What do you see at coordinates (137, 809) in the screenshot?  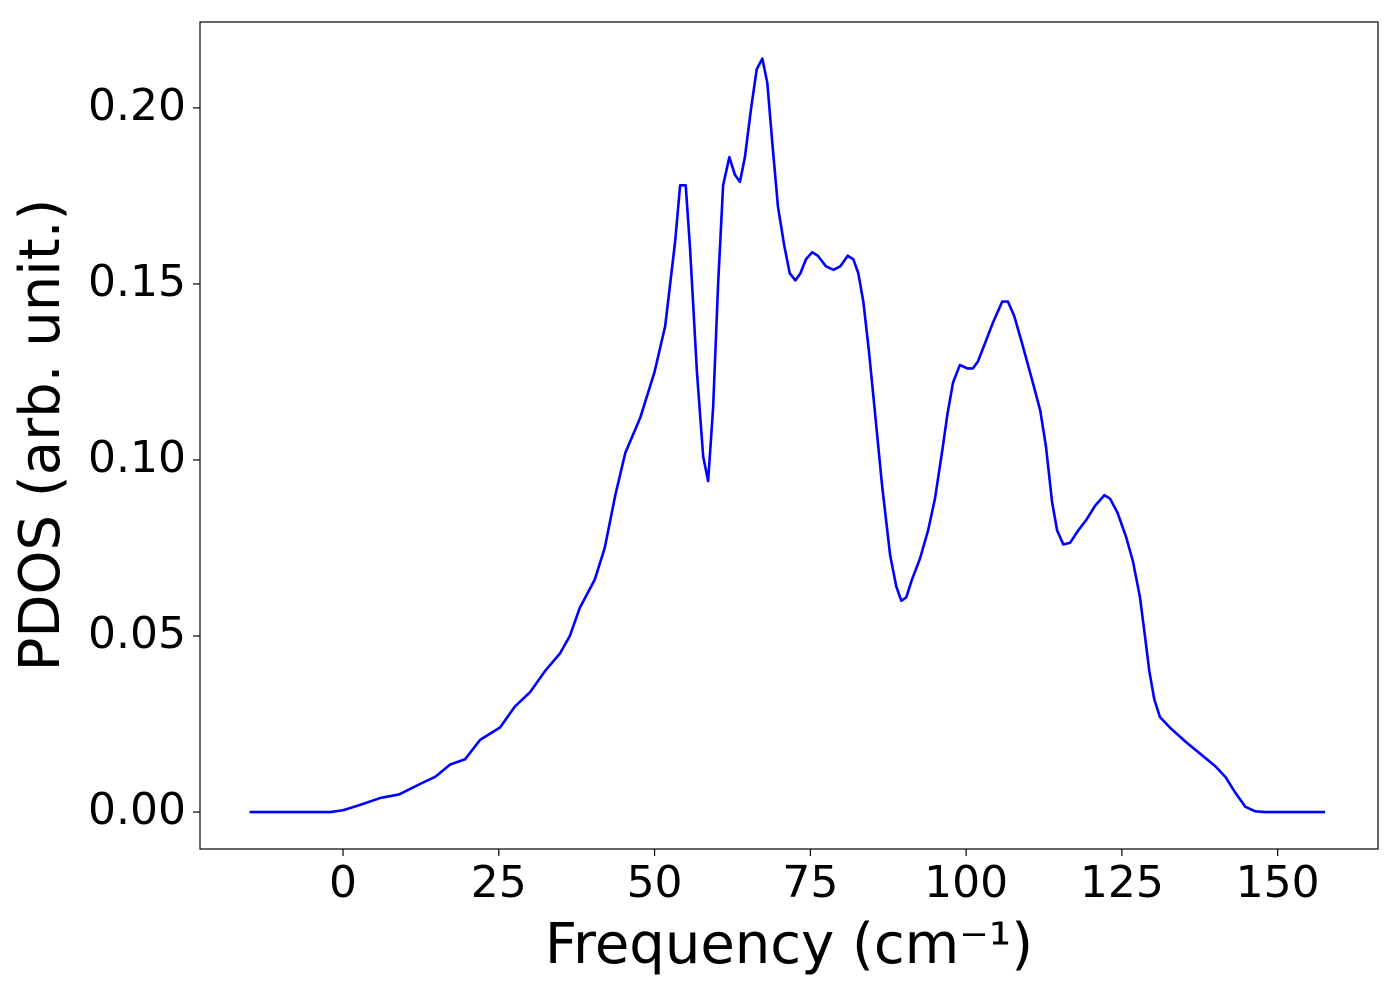 I see `y-tick-label: 0.00` at bounding box center [137, 809].